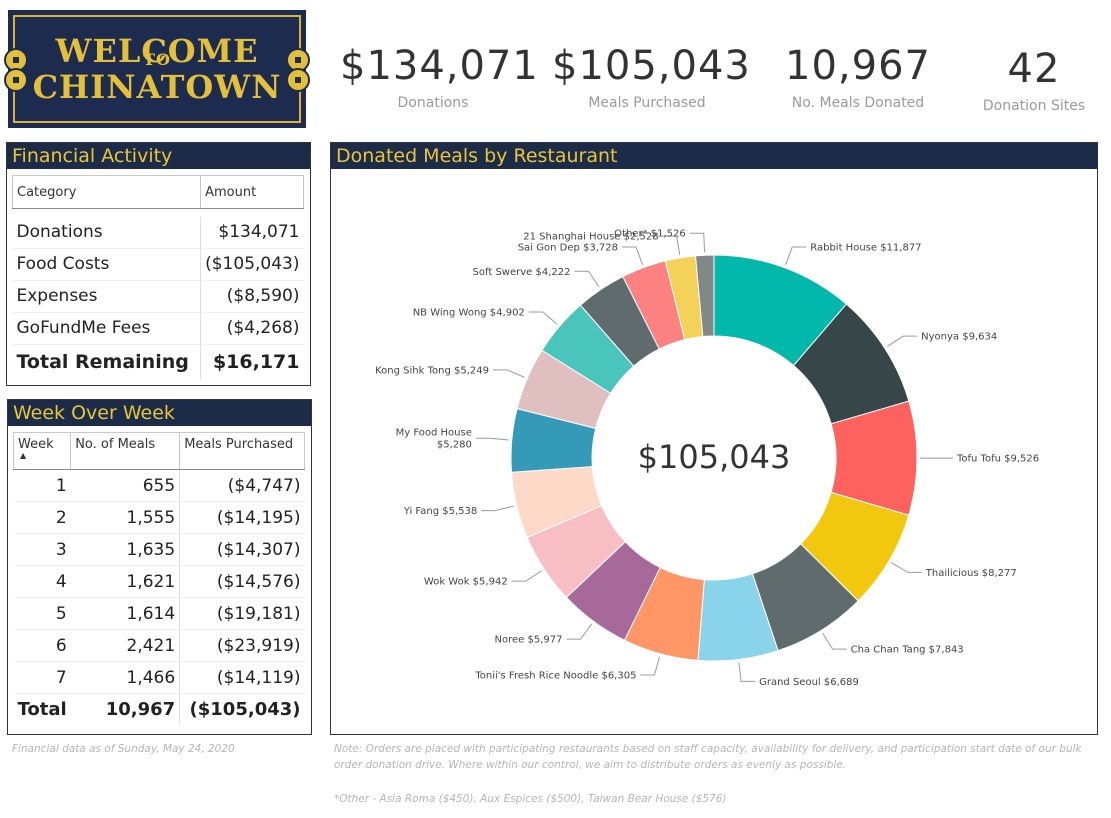 This screenshot has width=1111, height=818. What do you see at coordinates (157, 59) in the screenshot?
I see `logo-line-2: TO` at bounding box center [157, 59].